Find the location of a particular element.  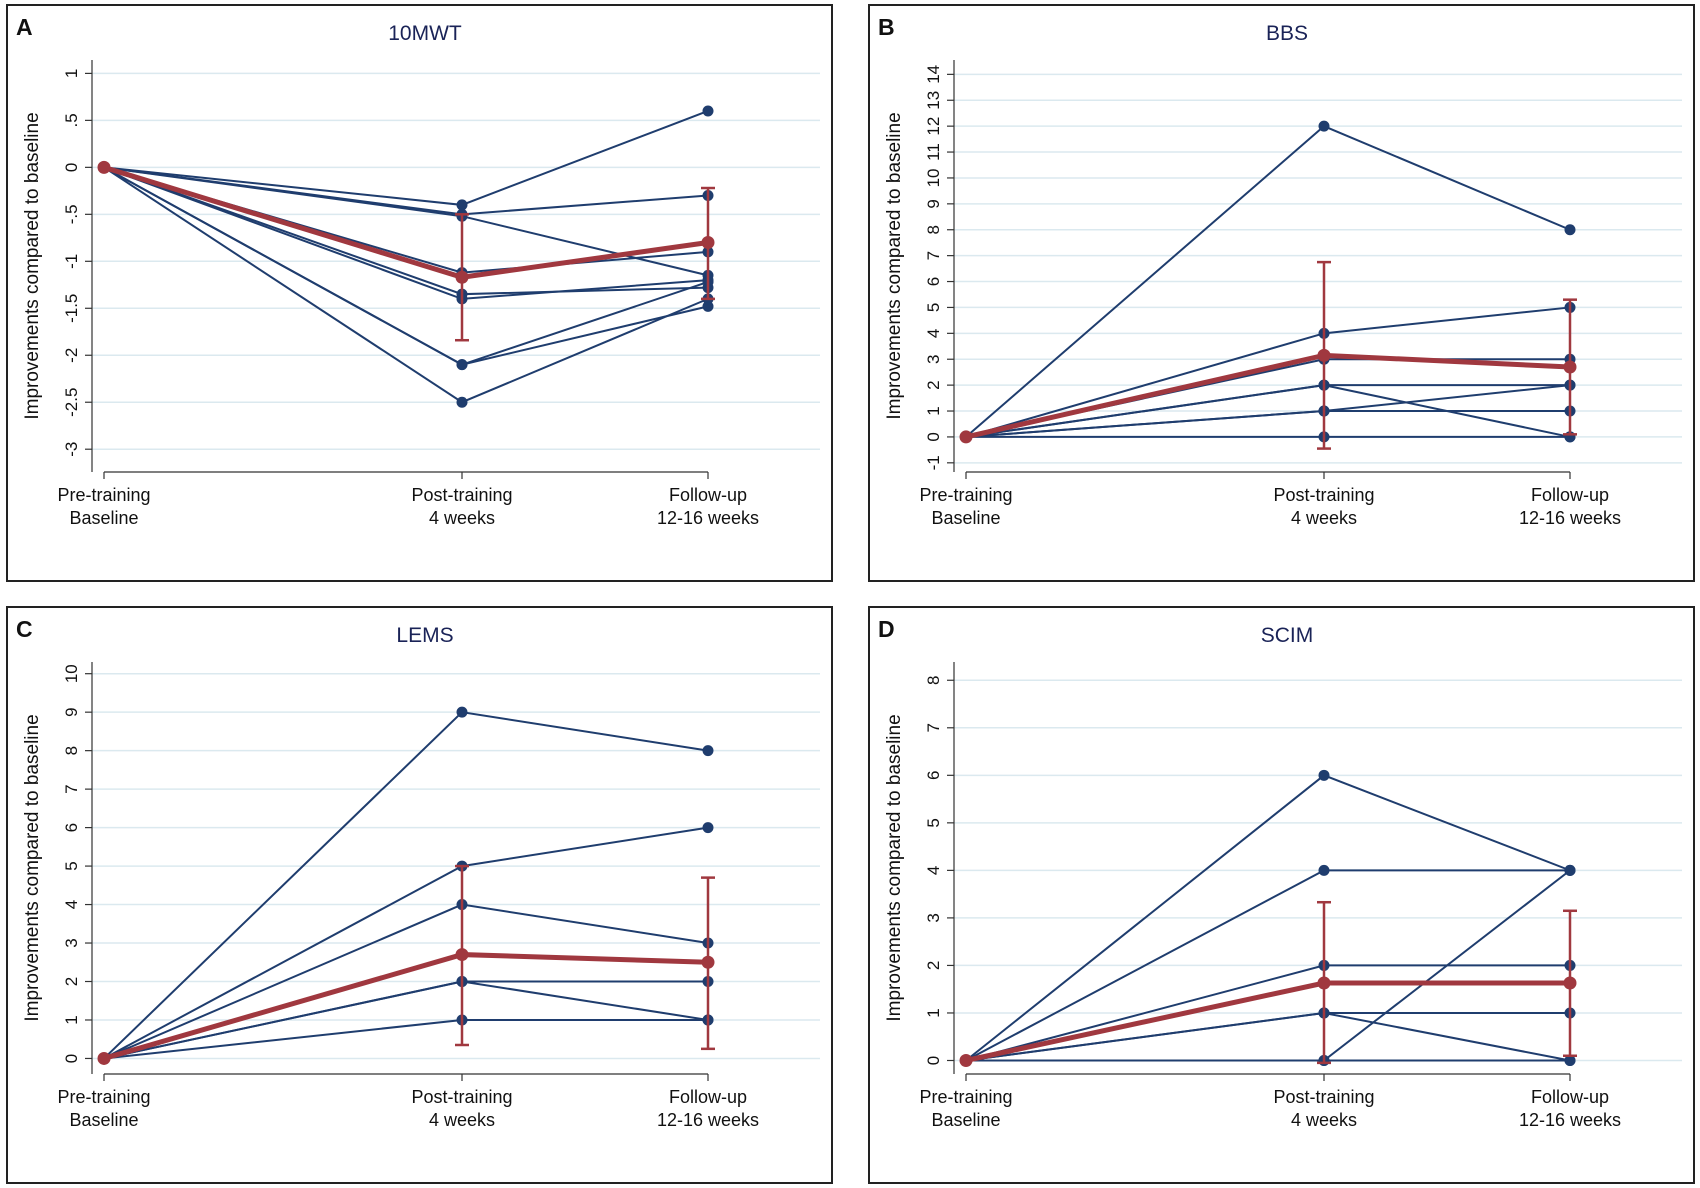

y-tick-label: 13 is located at coordinates (933, 100).